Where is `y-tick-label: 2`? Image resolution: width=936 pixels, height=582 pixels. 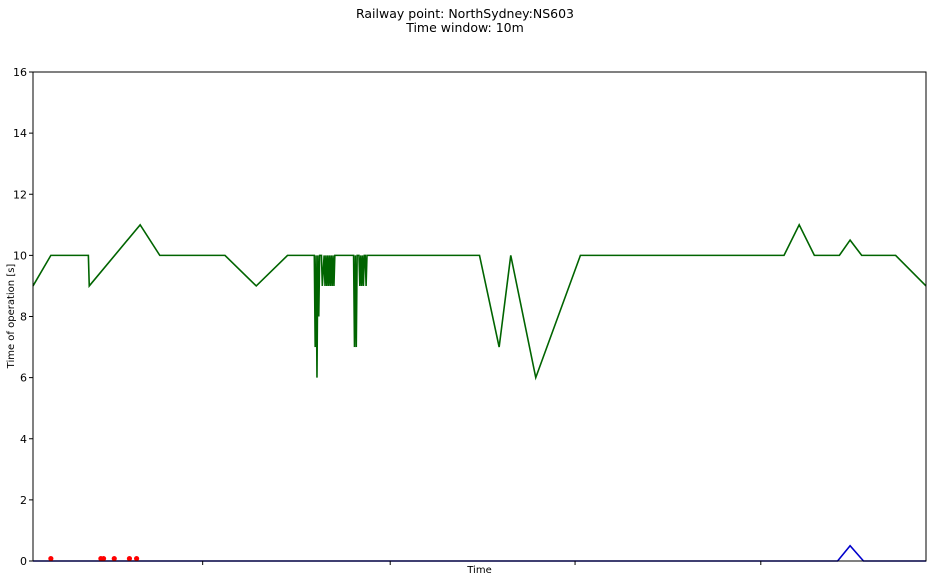
y-tick-label: 2 is located at coordinates (23, 500).